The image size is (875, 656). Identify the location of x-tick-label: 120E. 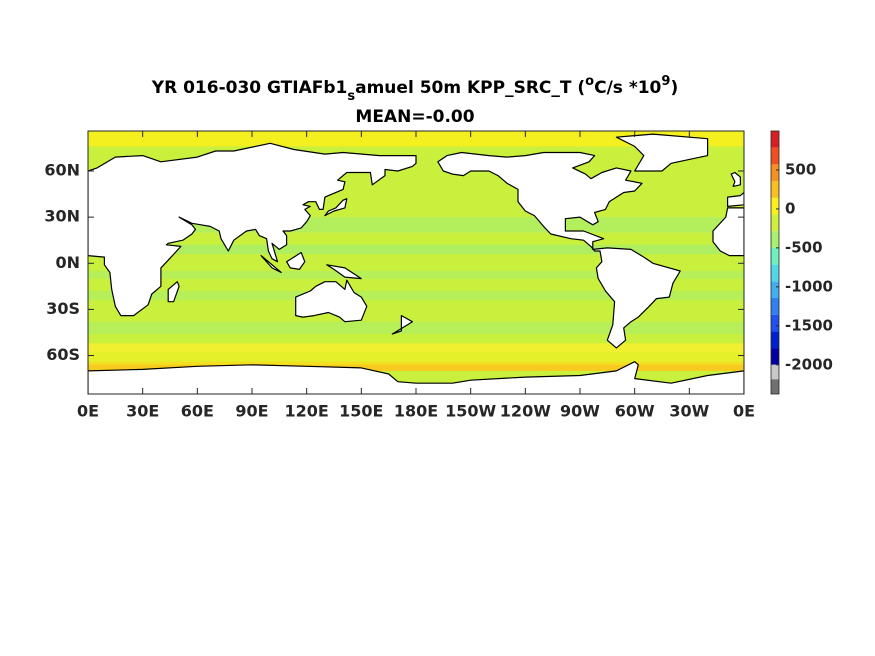
(307, 411).